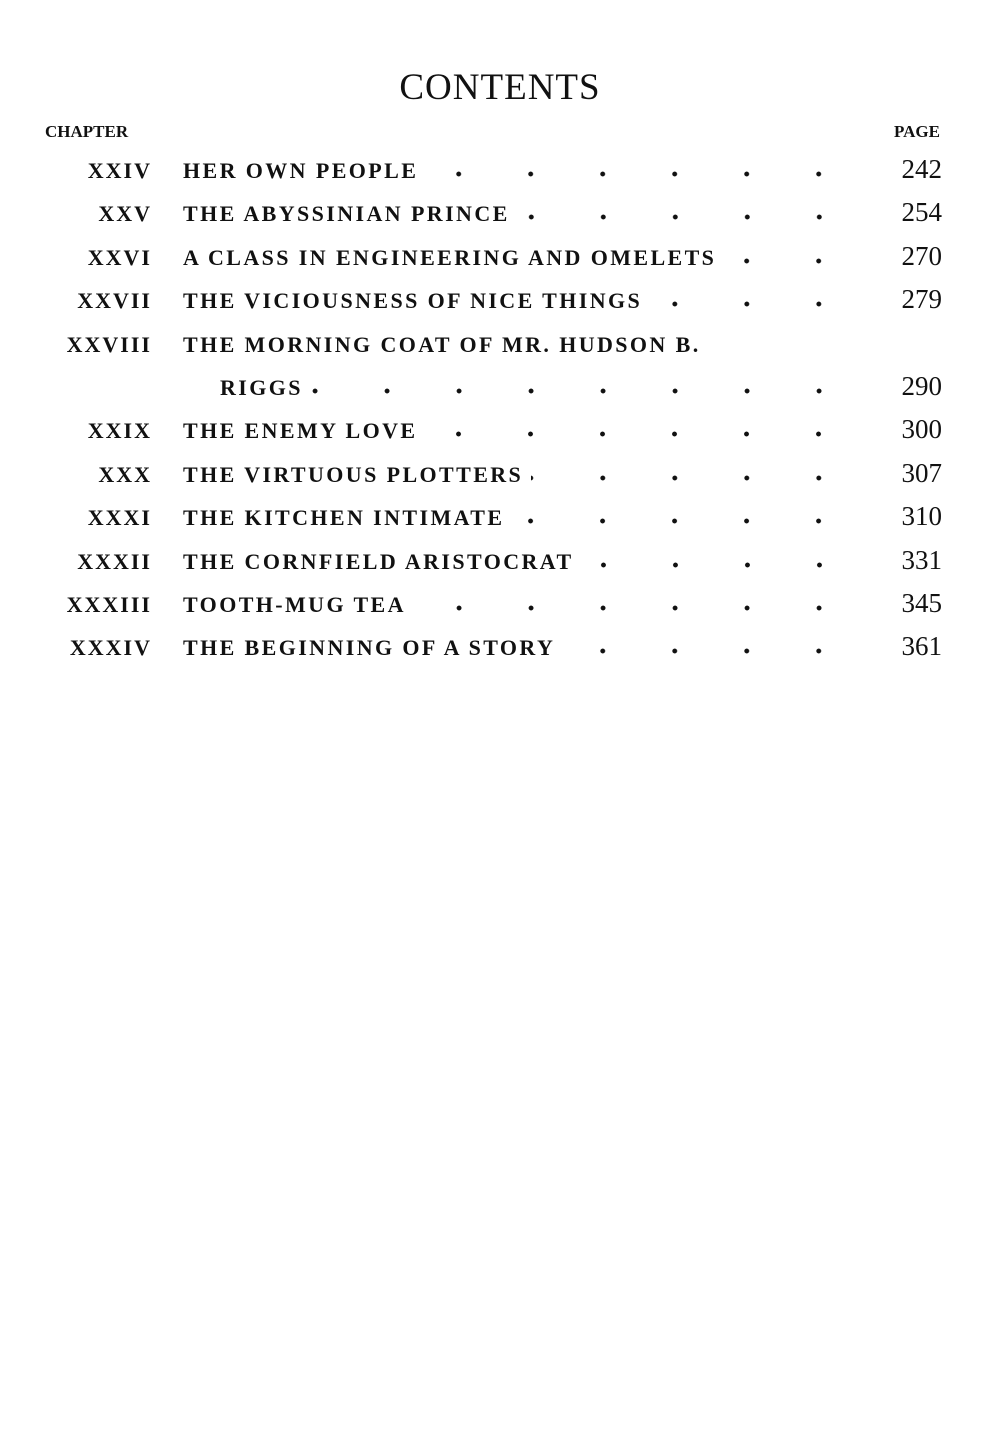  Describe the element at coordinates (442, 344) in the screenshot. I see `chapter-title: THE MORNING COAT OF MR. HUDSON B.` at that location.